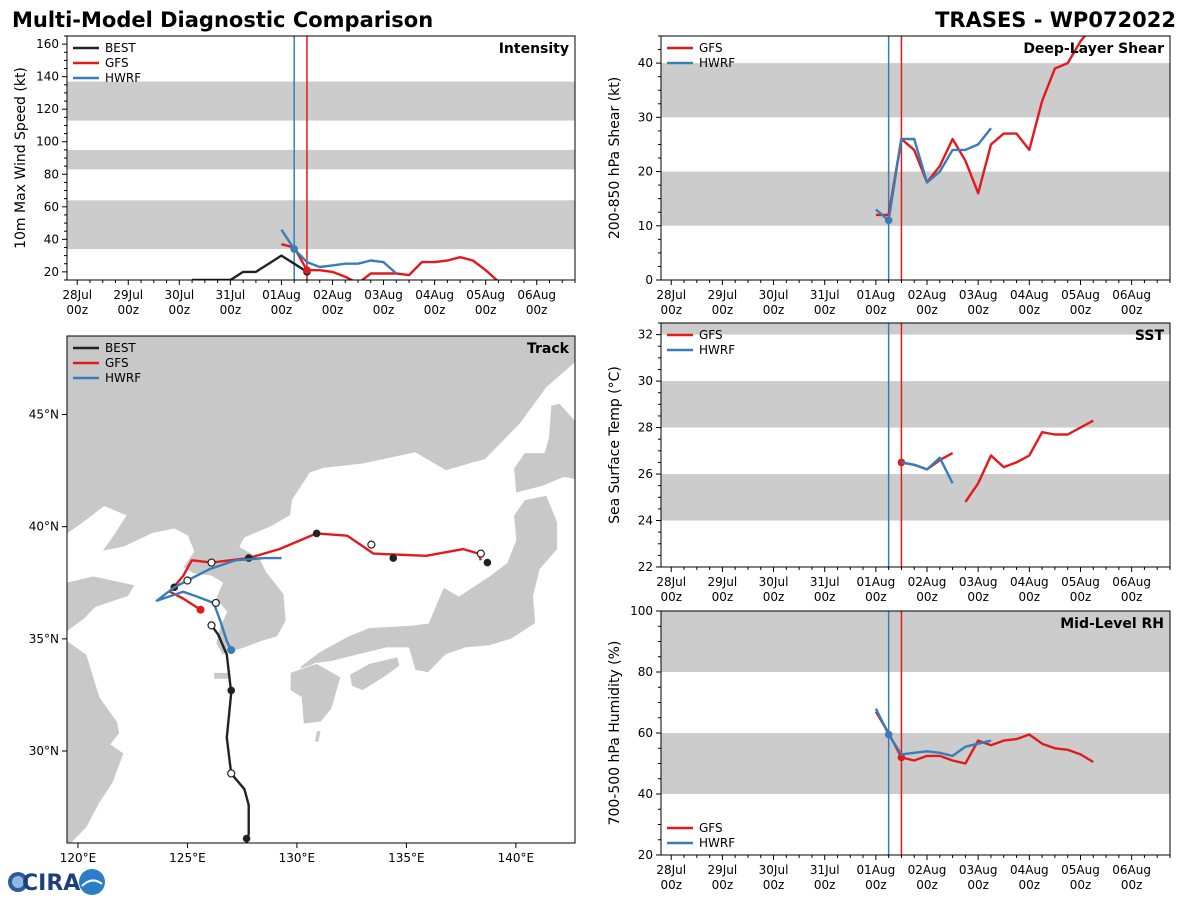  I want to click on land-jeju, so click(221, 676).